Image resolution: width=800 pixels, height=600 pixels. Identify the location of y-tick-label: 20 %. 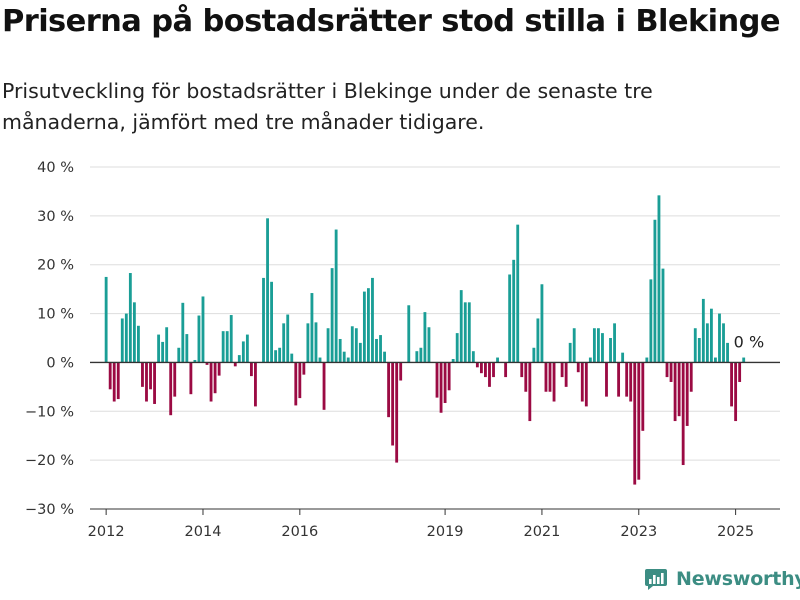
(55, 266).